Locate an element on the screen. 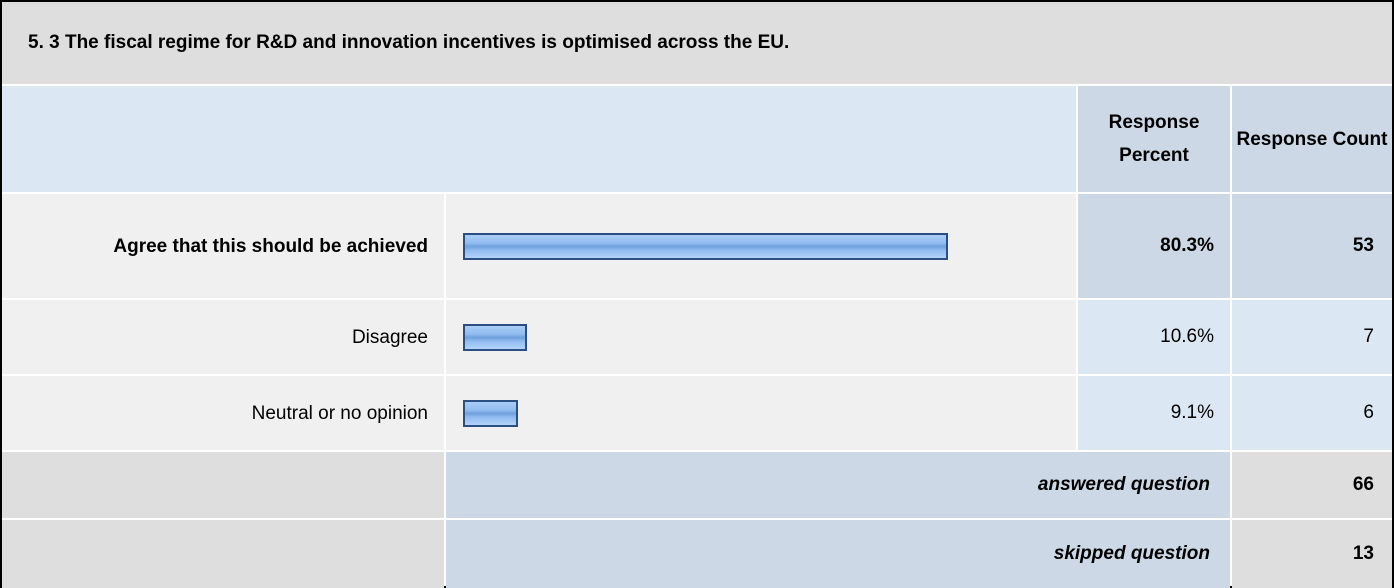 This screenshot has width=1394, height=588. table-row: Disagree 10.6% 7 is located at coordinates (697, 336).